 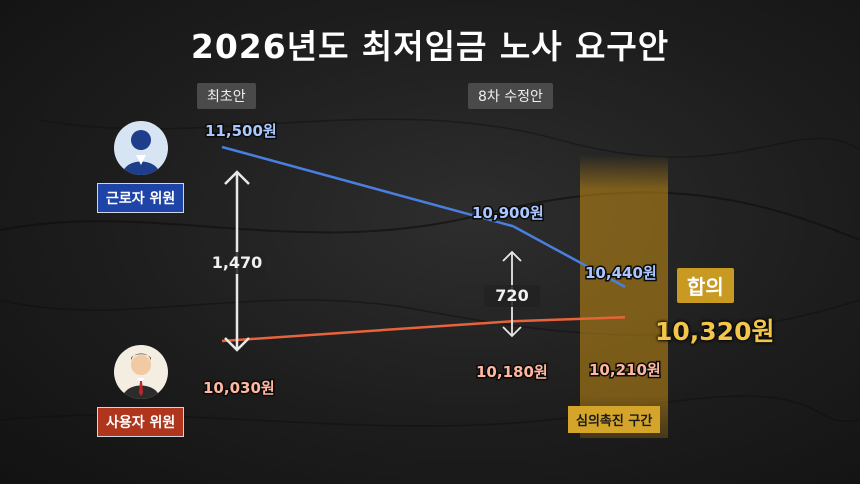 What do you see at coordinates (624, 296) in the screenshot?
I see `deliberation-zone` at bounding box center [624, 296].